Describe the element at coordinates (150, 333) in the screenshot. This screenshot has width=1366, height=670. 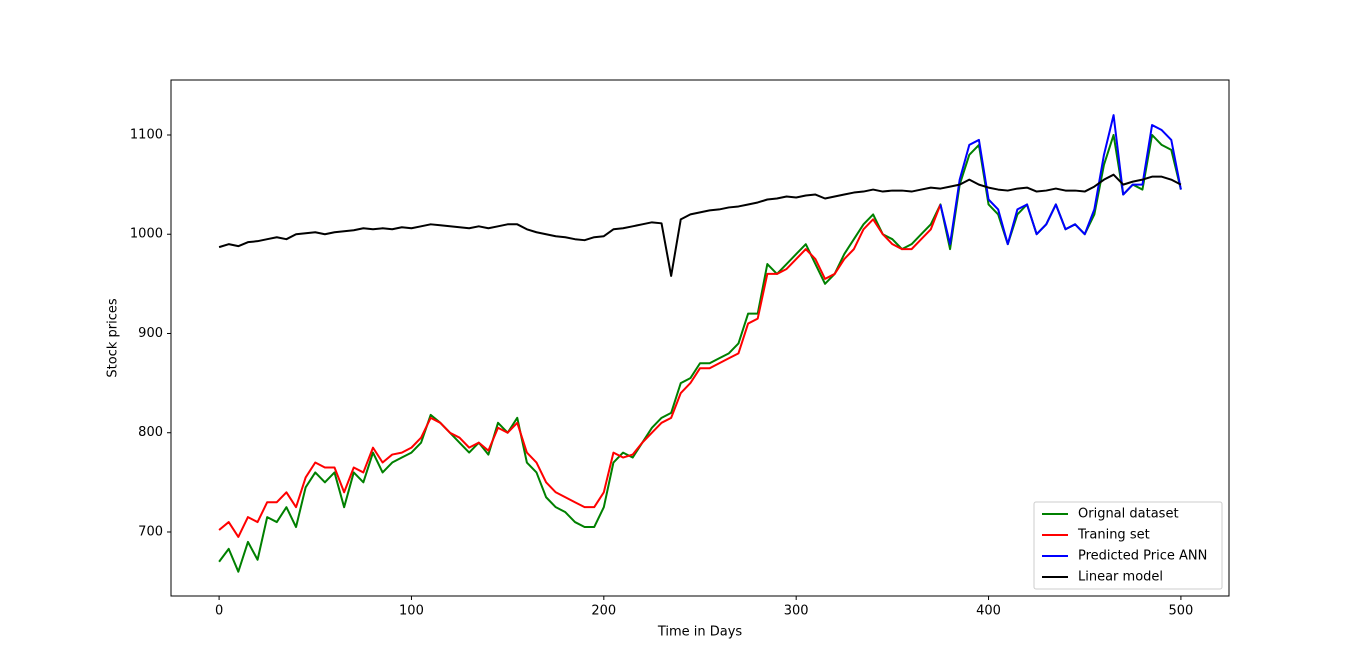
I see `y-tick-label: 900` at that location.